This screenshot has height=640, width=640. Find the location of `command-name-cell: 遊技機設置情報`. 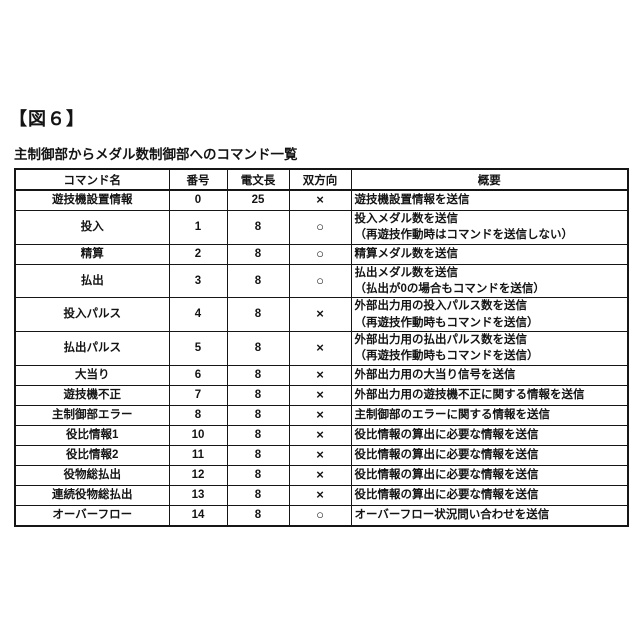

command-name-cell: 遊技機設置情報 is located at coordinates (92, 200).